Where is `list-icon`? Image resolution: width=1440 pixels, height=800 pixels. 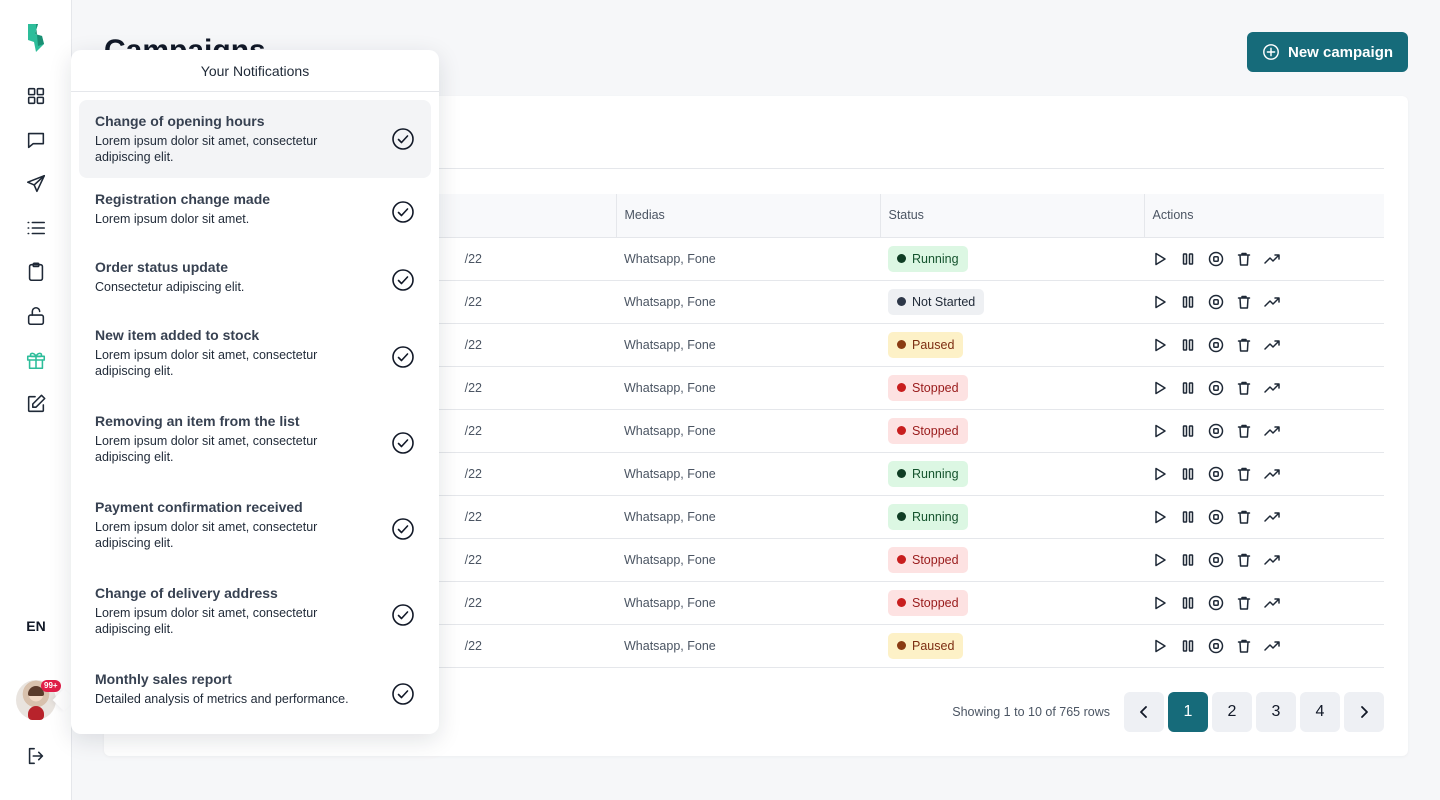 list-icon is located at coordinates (36, 228).